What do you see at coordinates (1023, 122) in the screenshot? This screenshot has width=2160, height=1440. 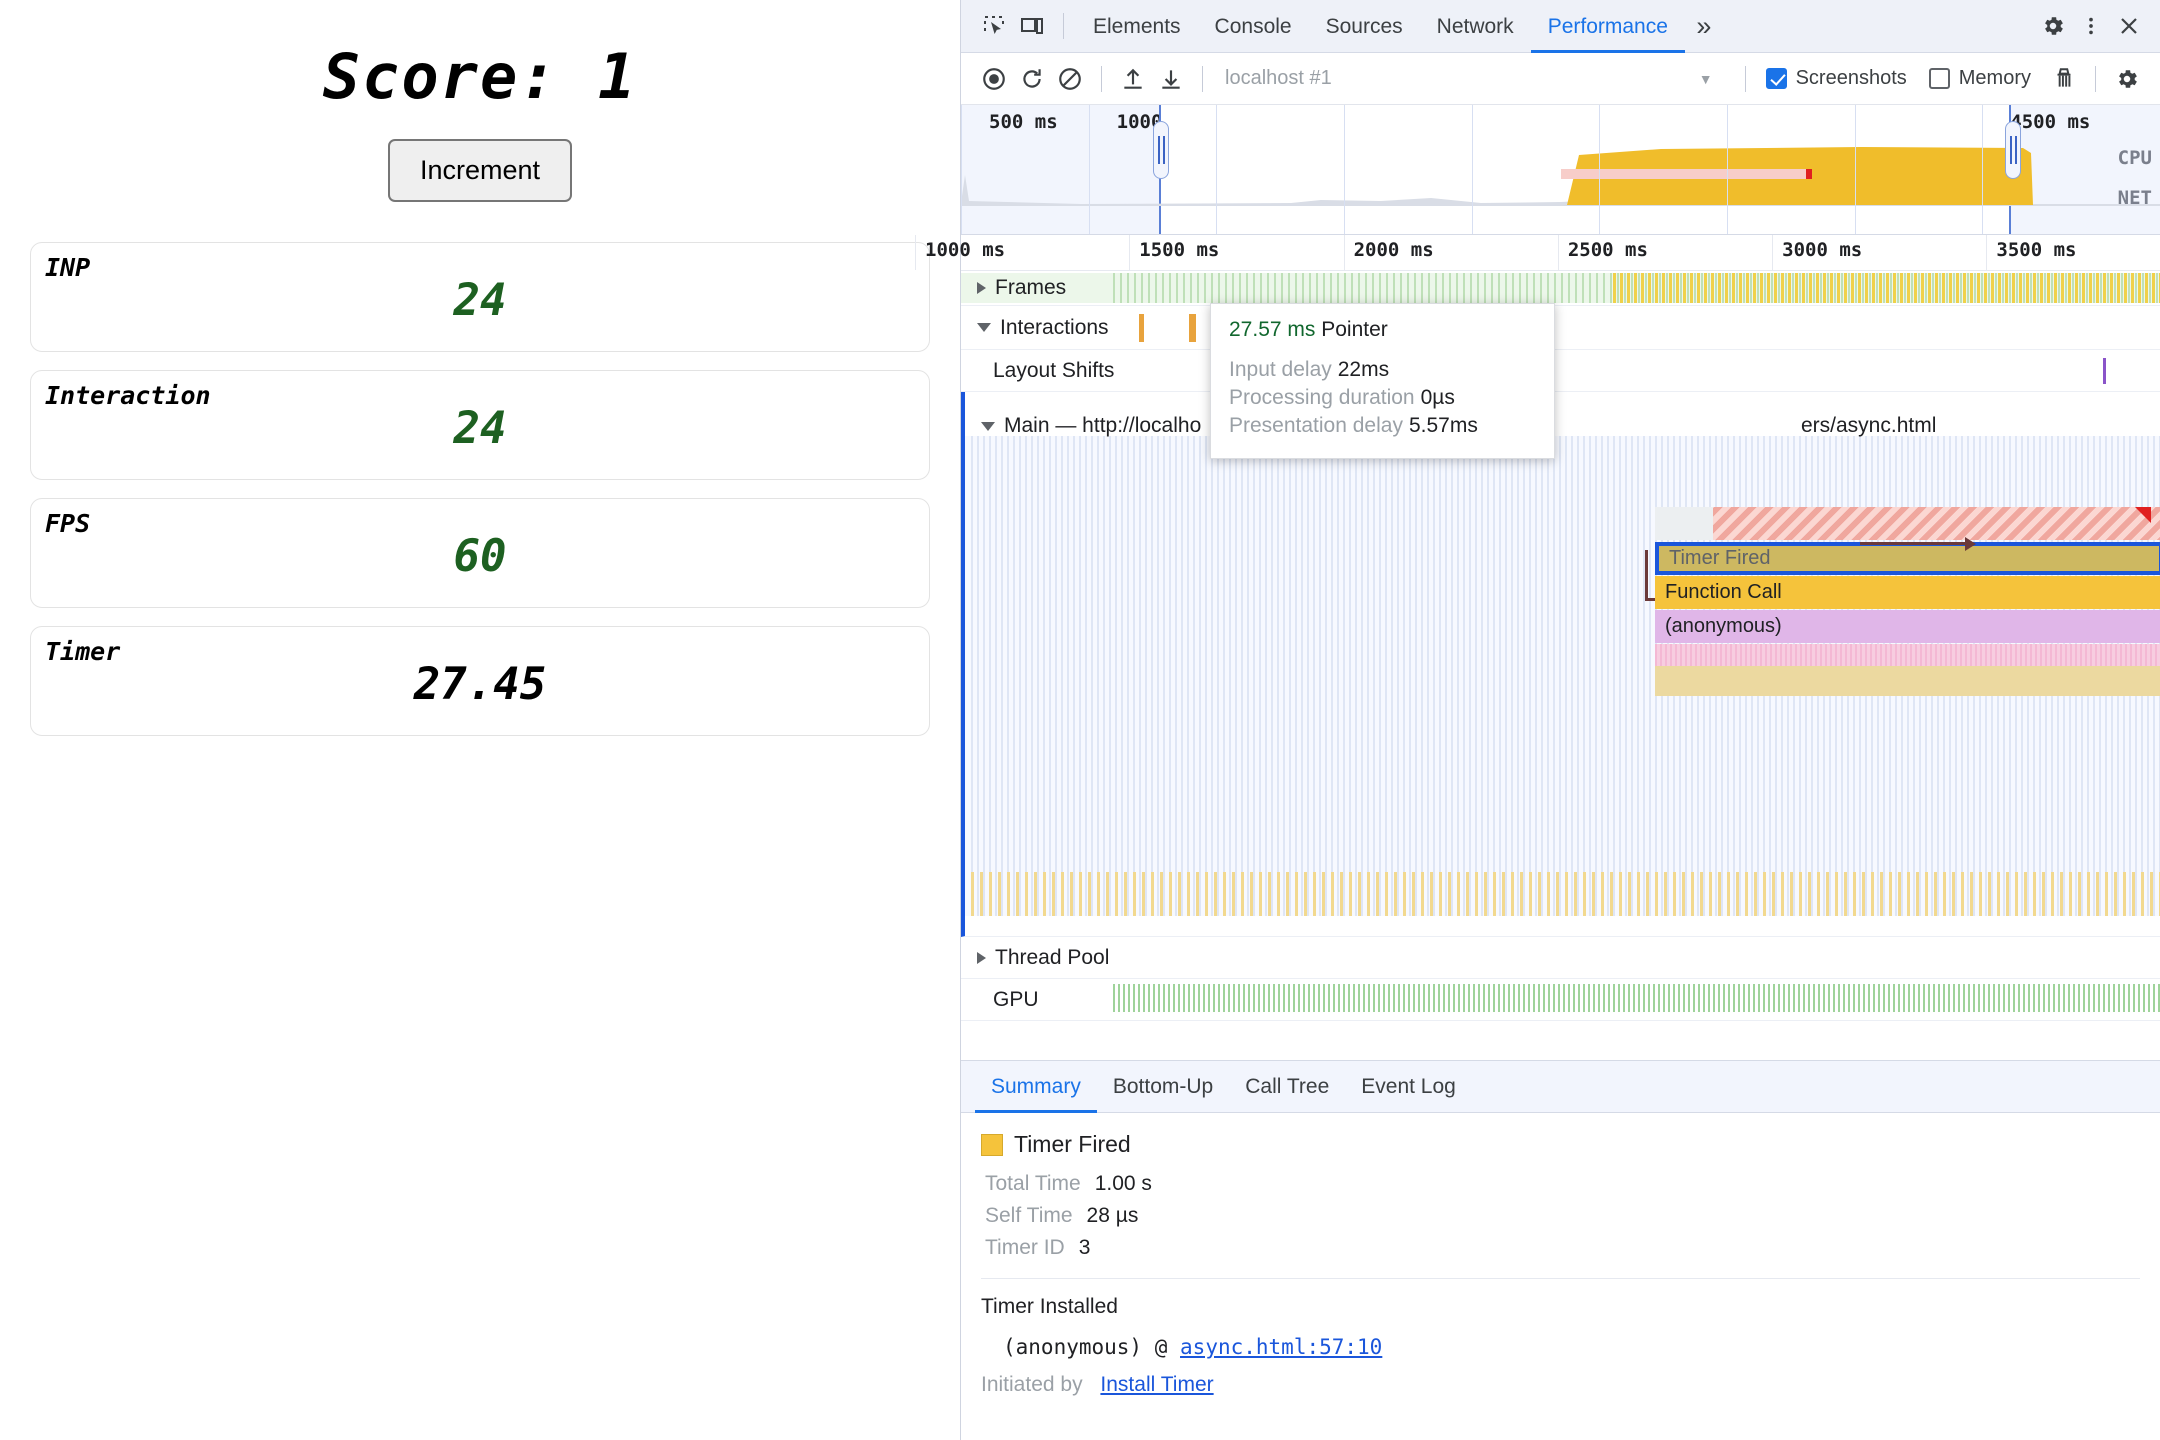 I see `overview-tick: 500 ms` at bounding box center [1023, 122].